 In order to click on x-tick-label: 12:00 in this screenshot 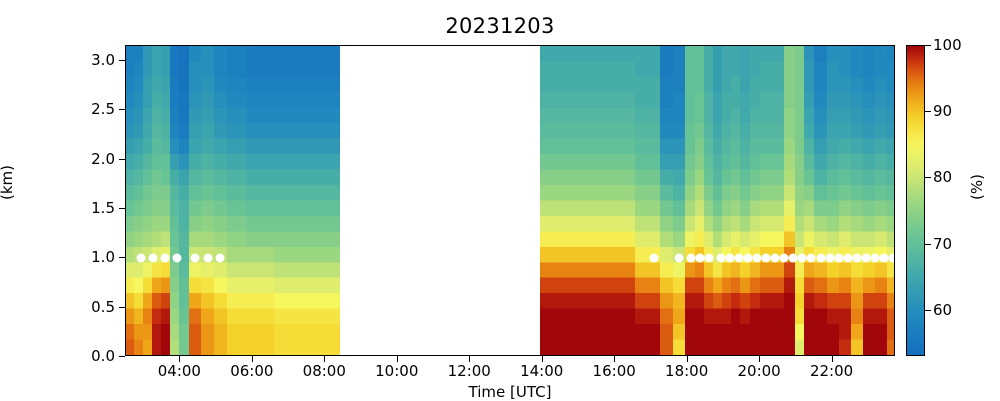, I will do `click(469, 371)`.